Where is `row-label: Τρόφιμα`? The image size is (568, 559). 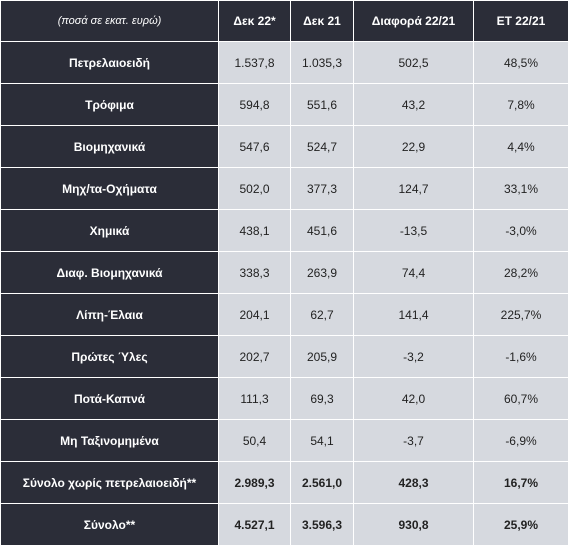
row-label: Τρόφιμα is located at coordinates (109, 104).